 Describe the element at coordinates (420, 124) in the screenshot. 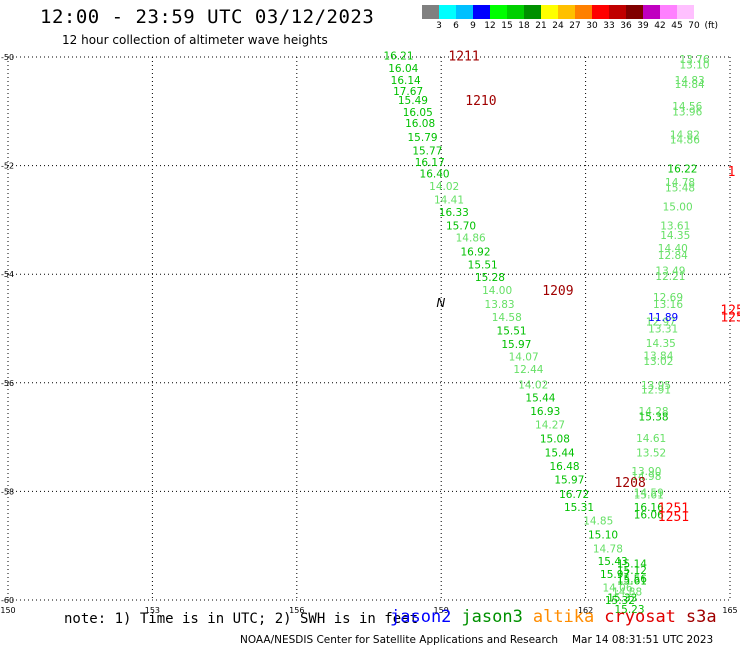

I see `wave-height-label: 16.08` at that location.